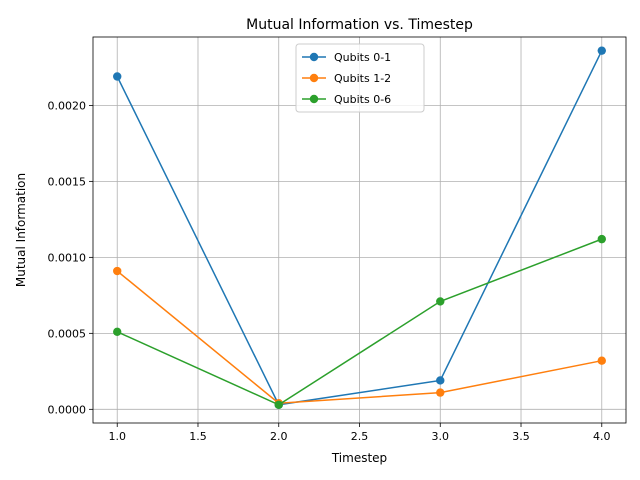 Image resolution: width=640 pixels, height=480 pixels. What do you see at coordinates (362, 57) in the screenshot?
I see `legend-entry-label: Qubits 0-1` at bounding box center [362, 57].